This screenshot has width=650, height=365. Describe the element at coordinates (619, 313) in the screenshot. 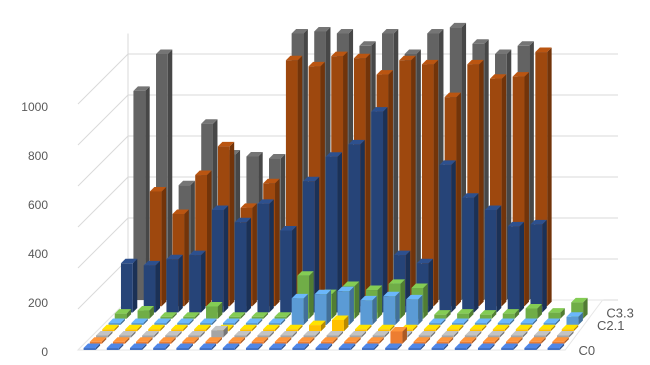

I see `series-row-label: C3.3` at that location.